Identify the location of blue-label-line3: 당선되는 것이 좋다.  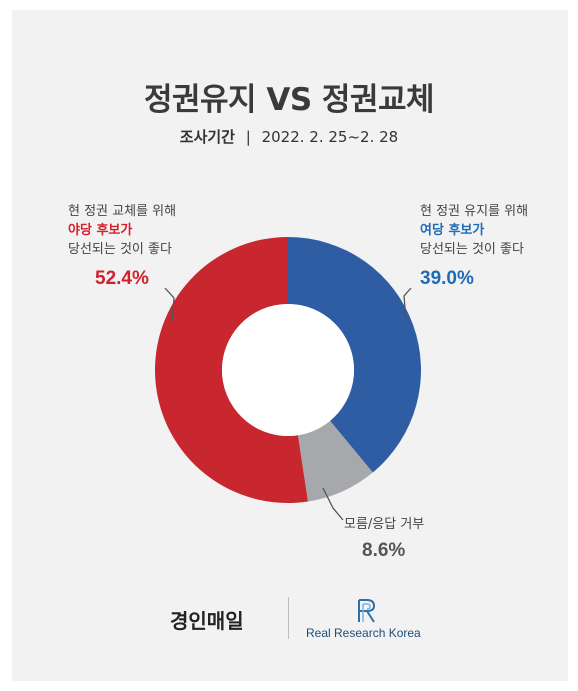
(472, 249).